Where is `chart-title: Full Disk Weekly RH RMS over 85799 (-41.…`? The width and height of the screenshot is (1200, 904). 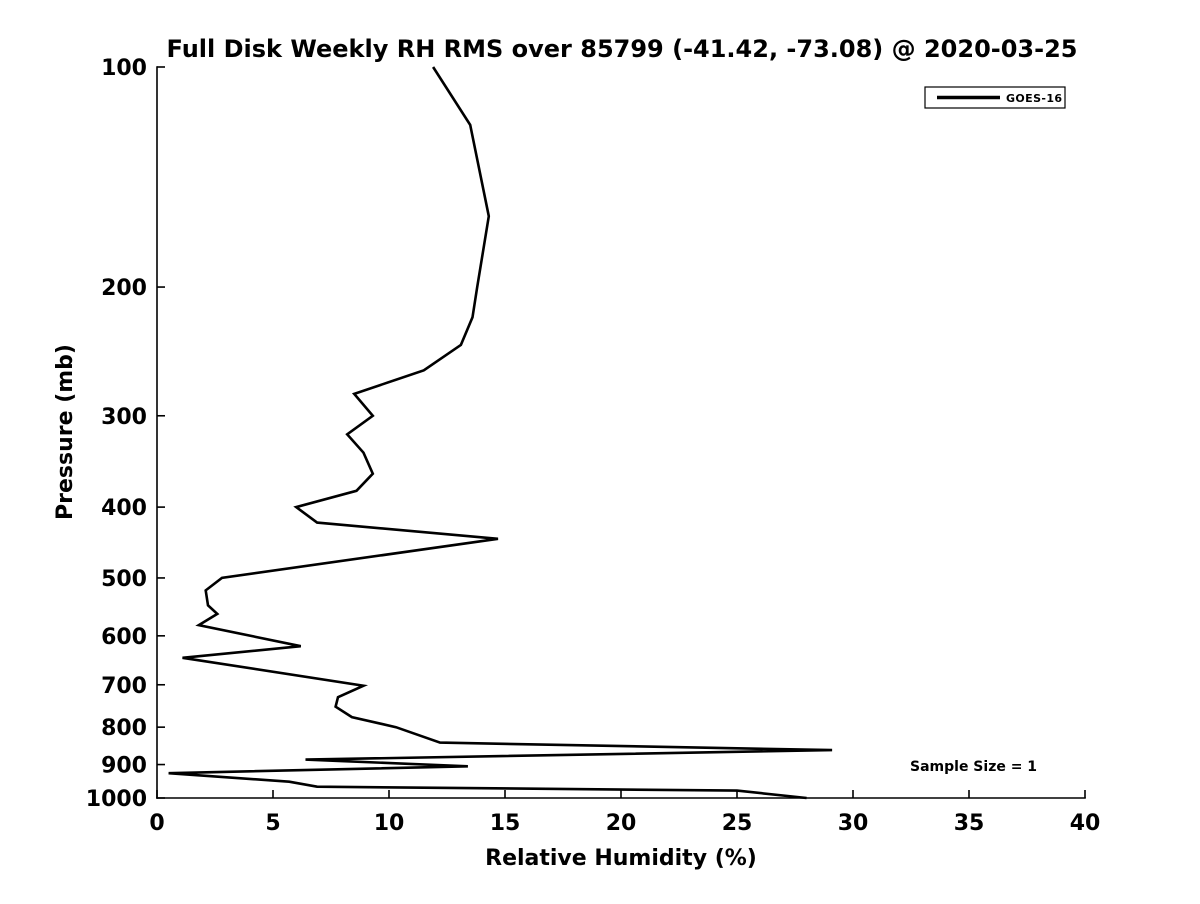 chart-title: Full Disk Weekly RH RMS over 85799 (-41.… is located at coordinates (622, 49).